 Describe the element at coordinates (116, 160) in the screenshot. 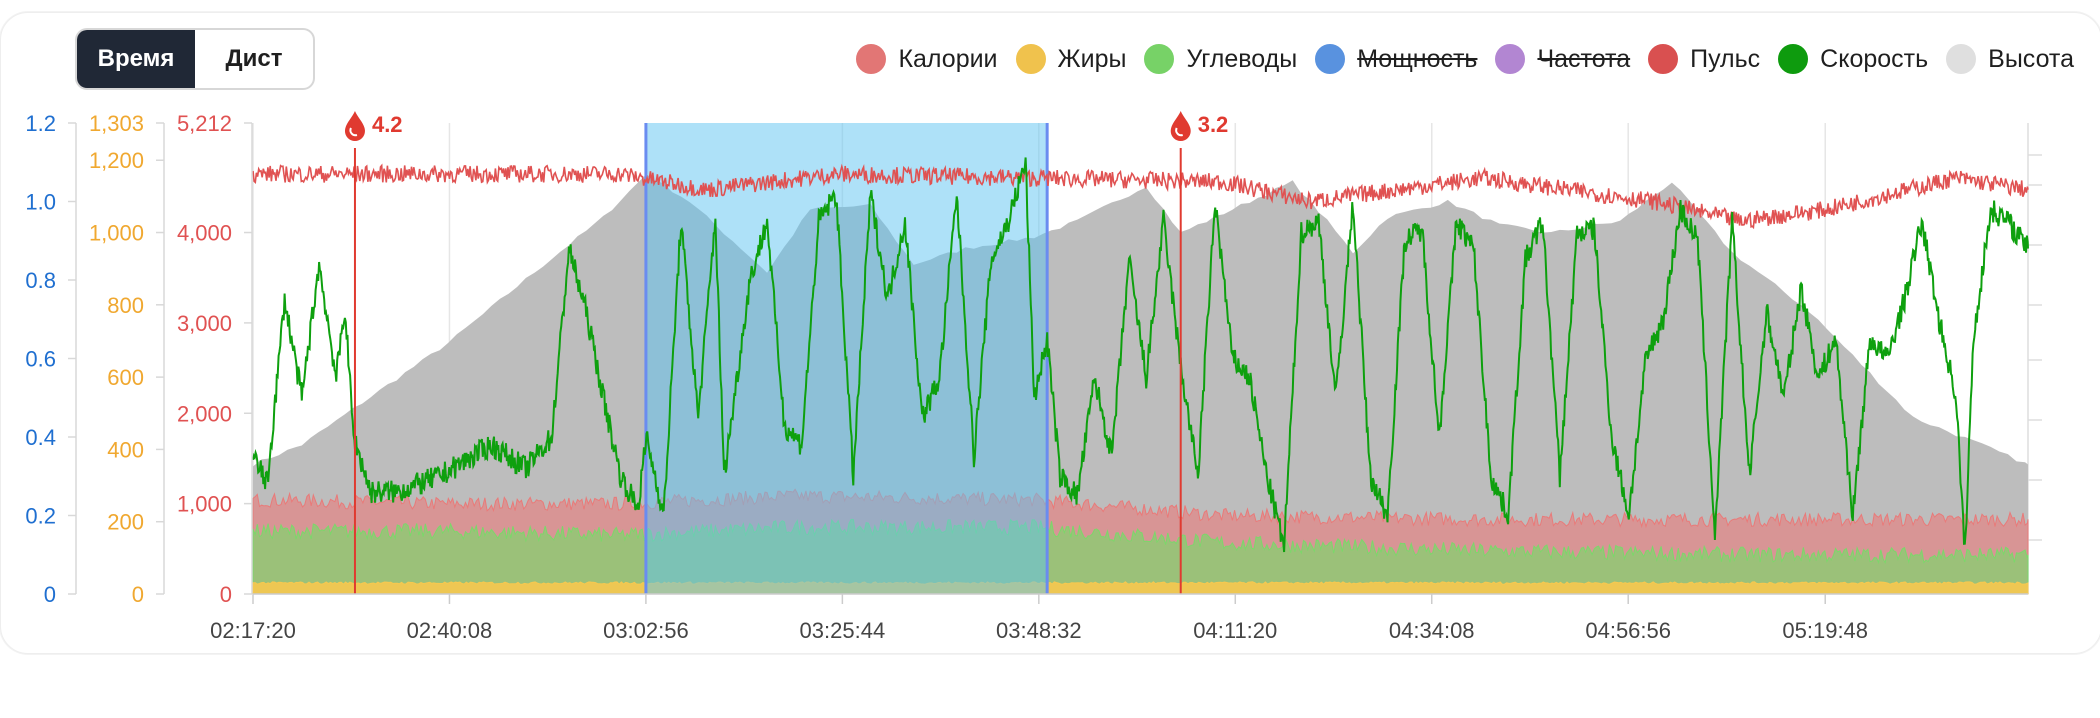

I see `y-tick-label: 1,200` at that location.